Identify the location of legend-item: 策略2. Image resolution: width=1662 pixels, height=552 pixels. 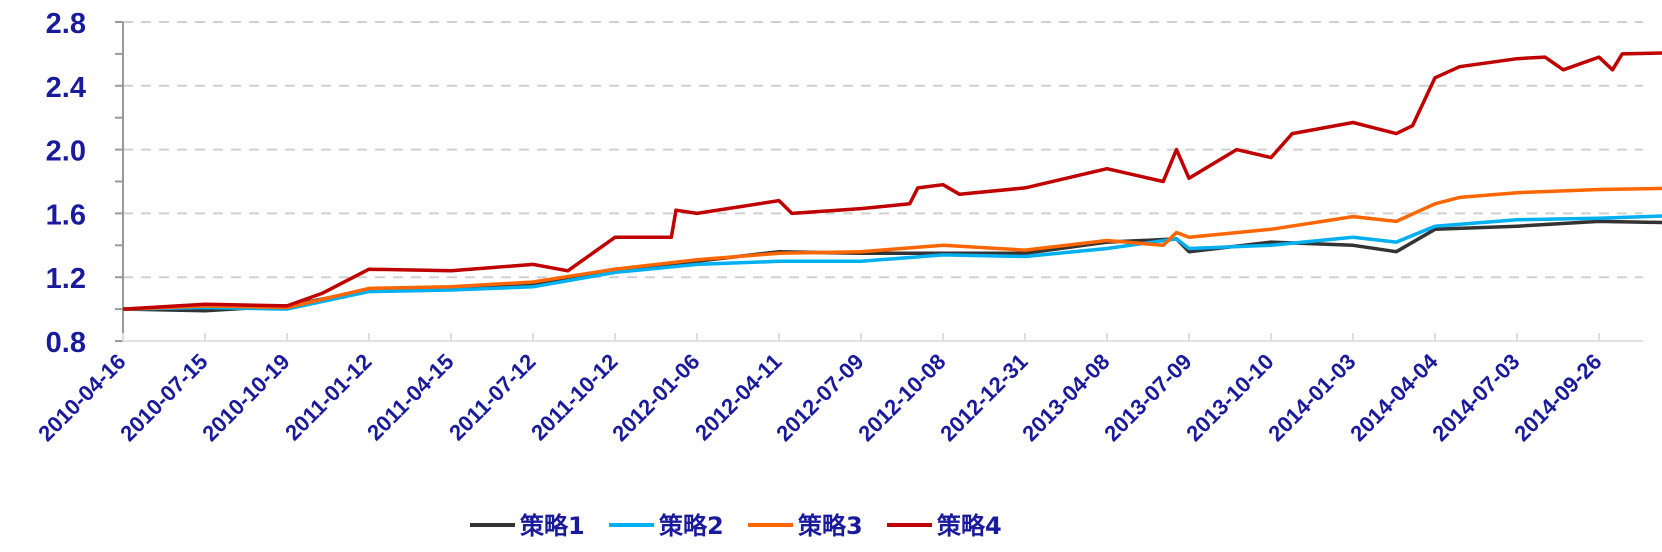
(666, 526).